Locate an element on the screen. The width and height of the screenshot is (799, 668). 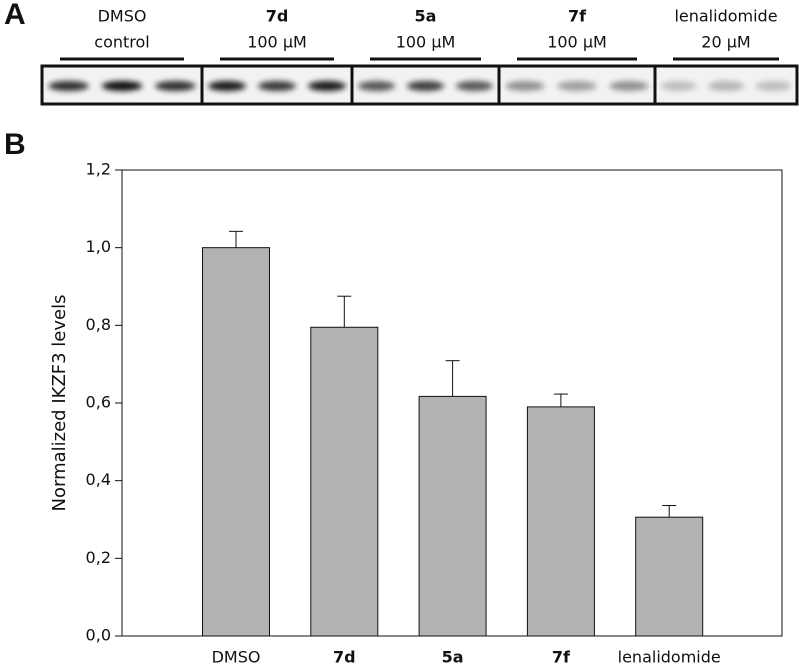
panel-label: A is located at coordinates (15, 15).